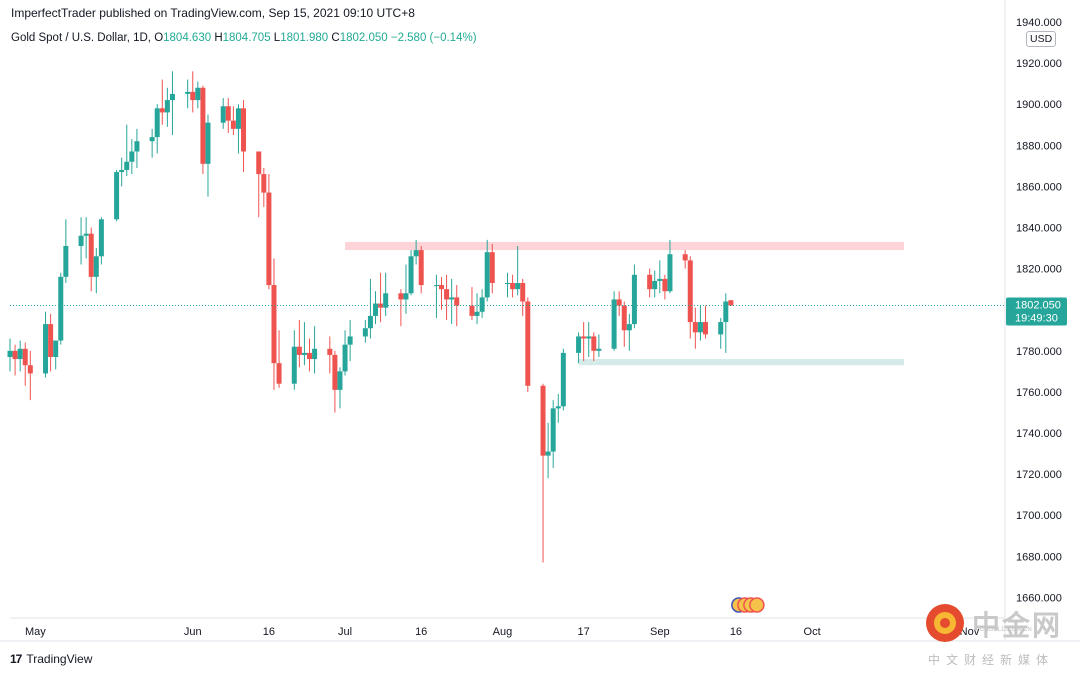  What do you see at coordinates (624, 246) in the screenshot?
I see `resistance-zone` at bounding box center [624, 246].